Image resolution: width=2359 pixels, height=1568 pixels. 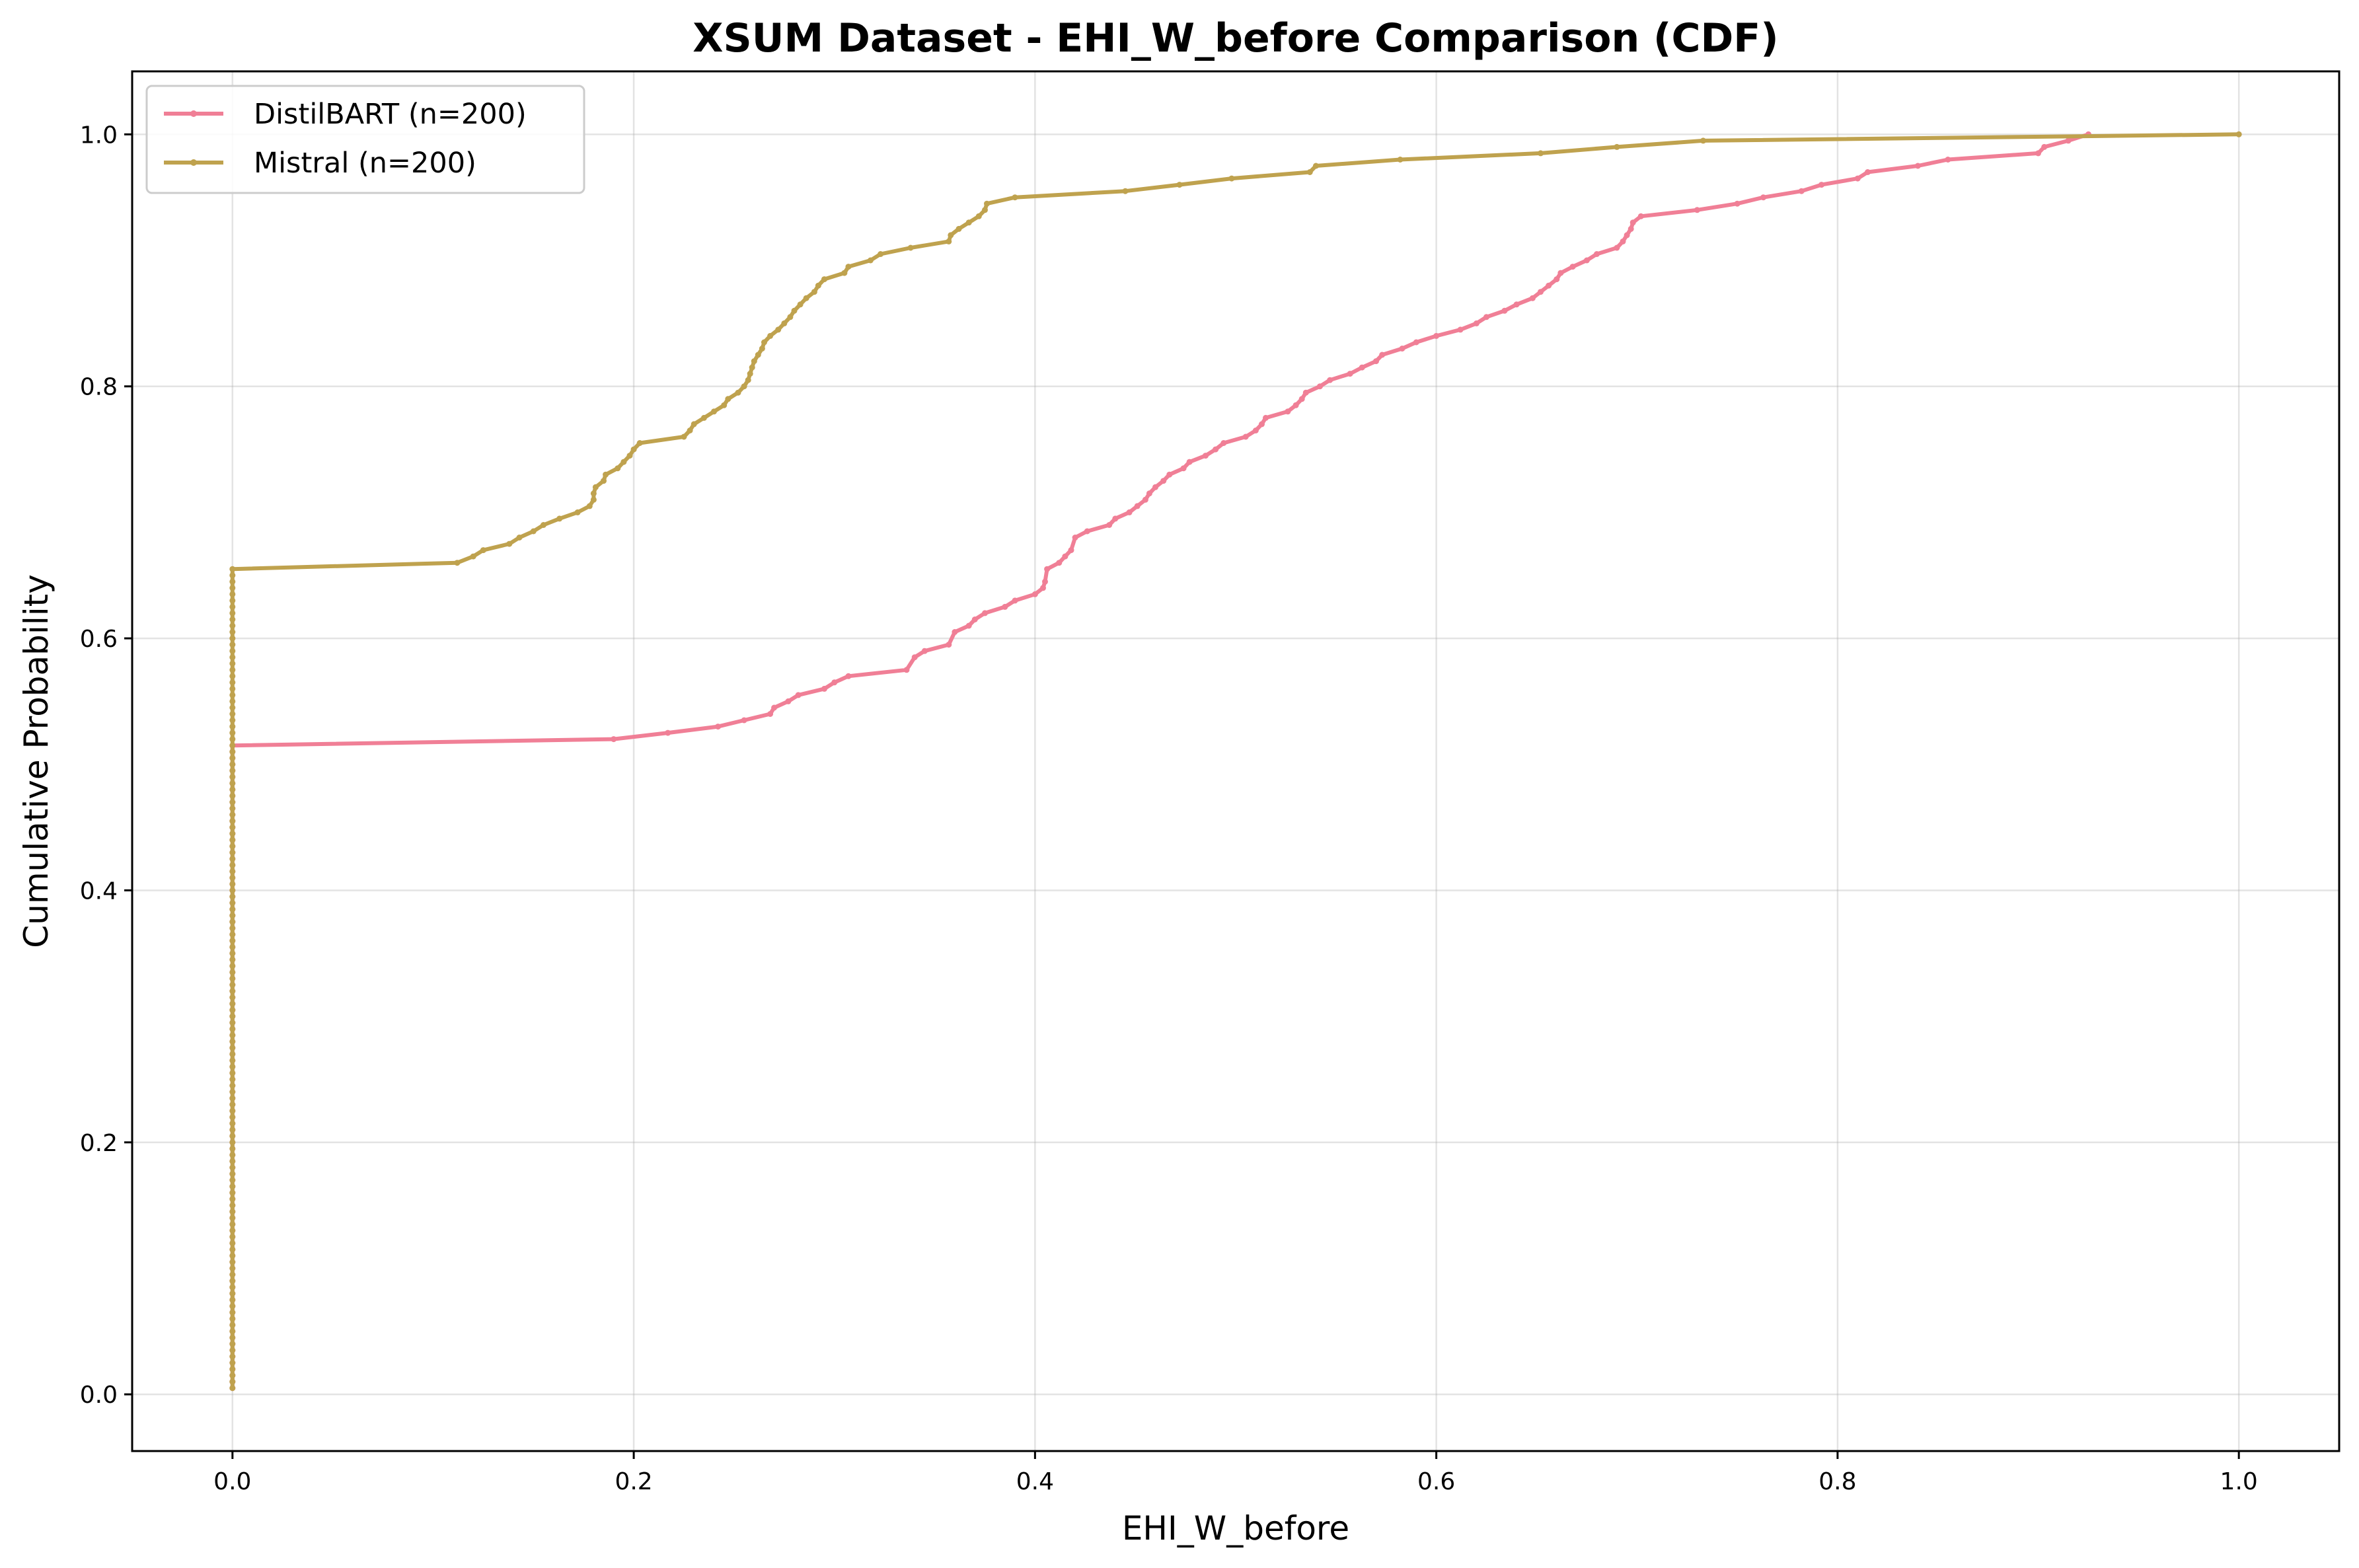 I want to click on y-tick-label: 0.0, so click(x=99, y=1395).